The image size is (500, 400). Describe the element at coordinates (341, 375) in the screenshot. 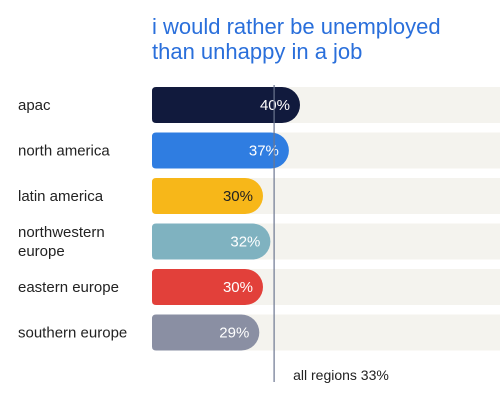

I see `reference-line-label: all regions 33%` at that location.